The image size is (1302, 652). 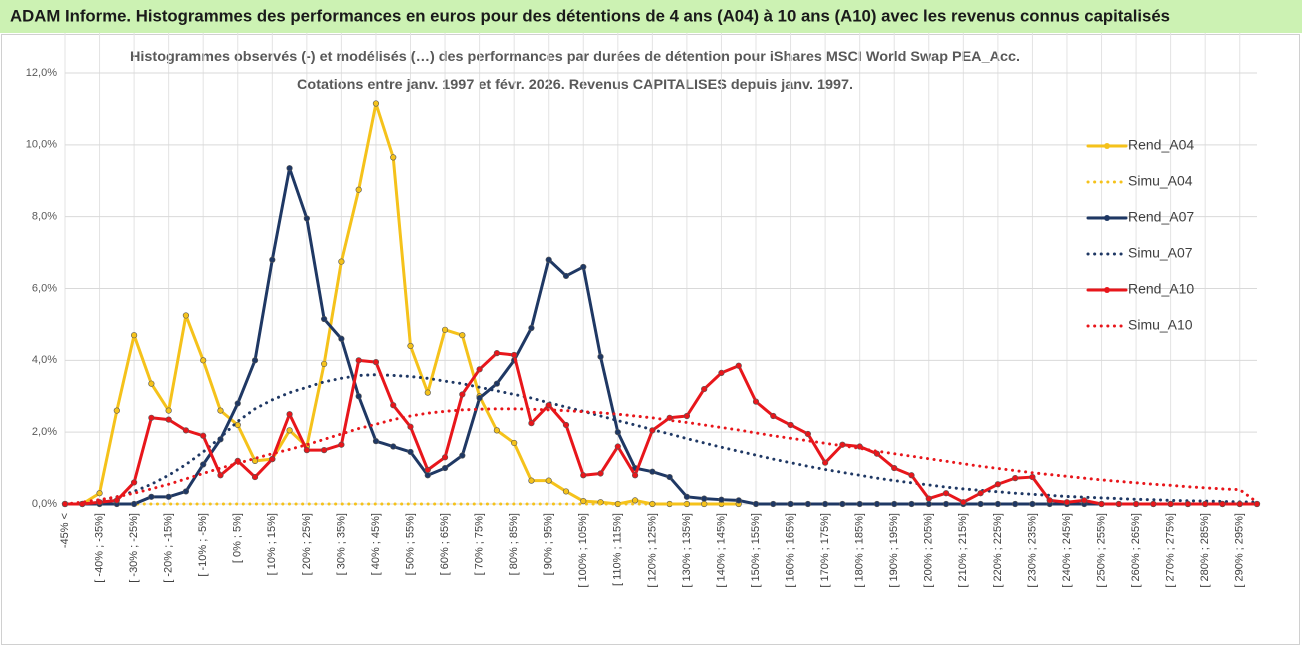 I want to click on x-tick-label: [ 260% ; 265%], so click(x=1136, y=550).